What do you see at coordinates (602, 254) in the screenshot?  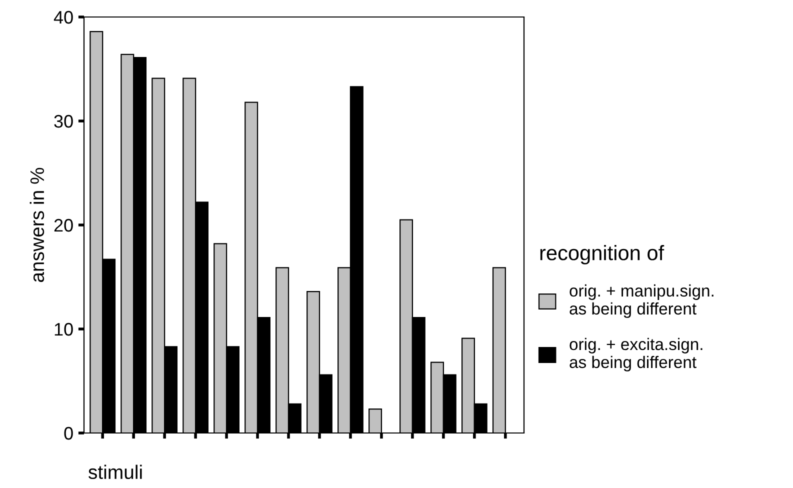 I see `legend-title: recognition of` at bounding box center [602, 254].